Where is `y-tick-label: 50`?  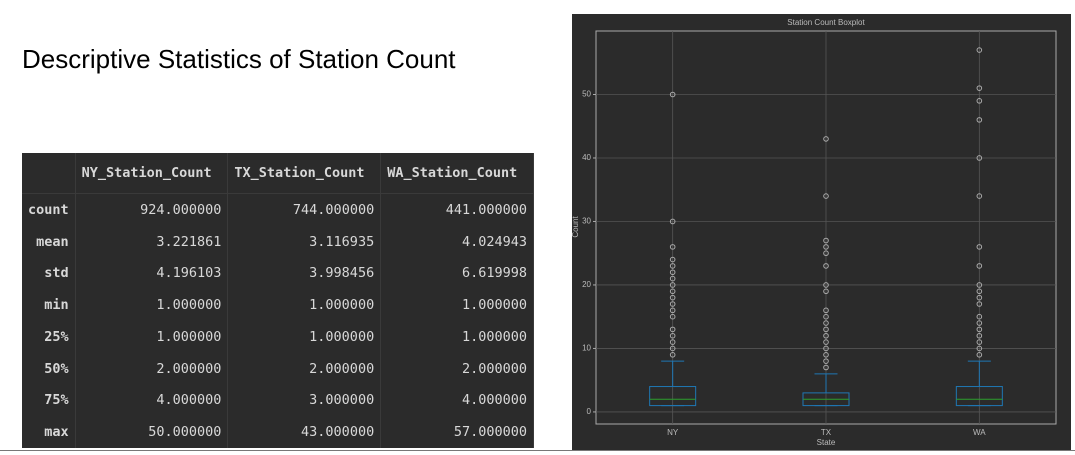 y-tick-label: 50 is located at coordinates (586, 94).